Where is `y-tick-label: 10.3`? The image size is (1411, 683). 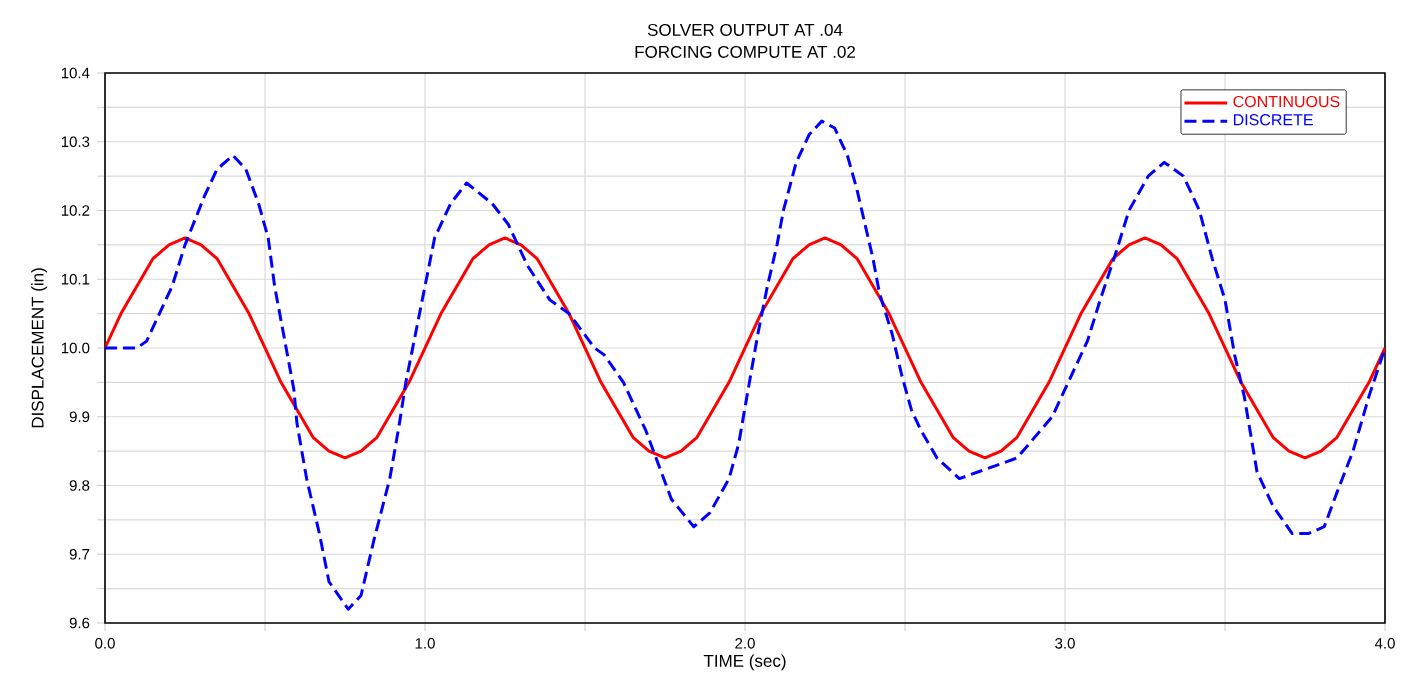
y-tick-label: 10.3 is located at coordinates (75, 142).